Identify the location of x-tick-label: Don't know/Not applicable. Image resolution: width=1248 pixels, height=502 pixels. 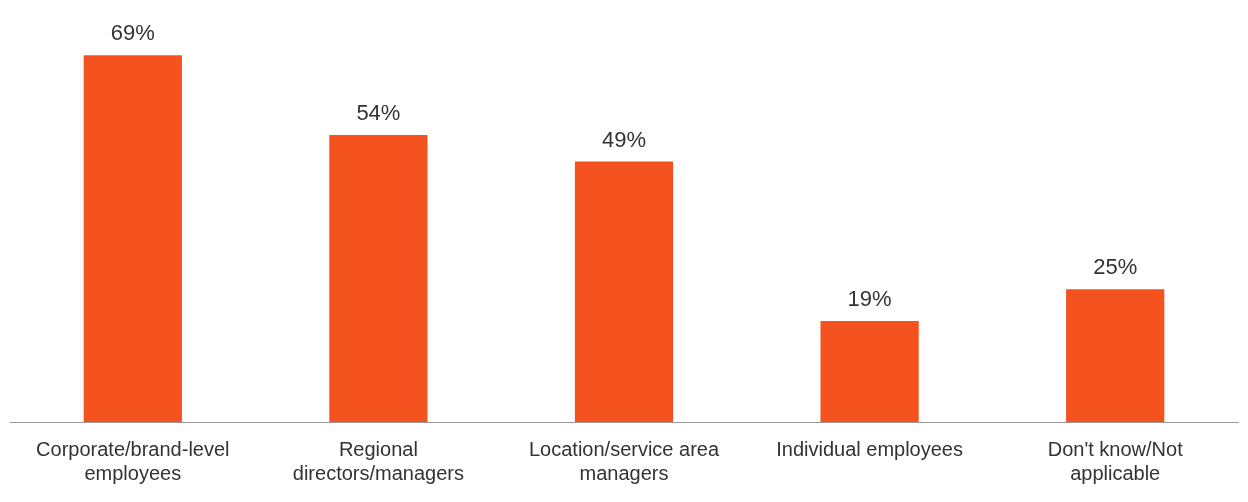
(1115, 460).